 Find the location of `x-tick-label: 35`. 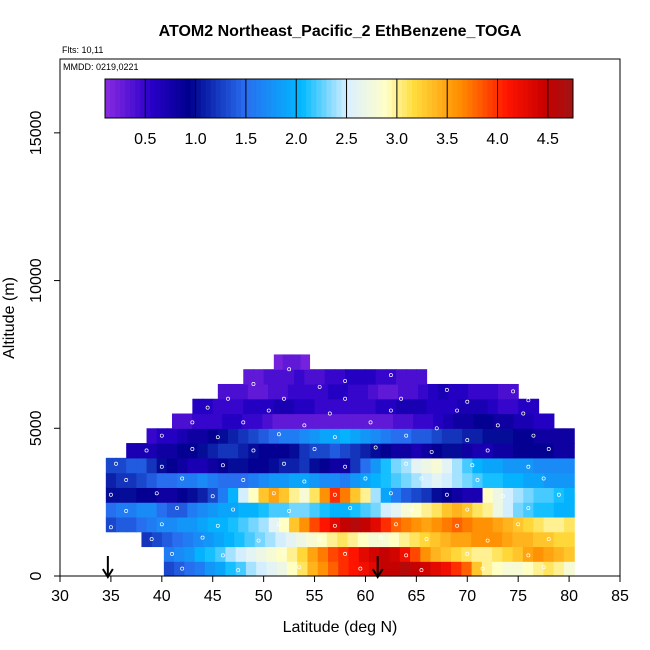

x-tick-label: 35 is located at coordinates (111, 596).